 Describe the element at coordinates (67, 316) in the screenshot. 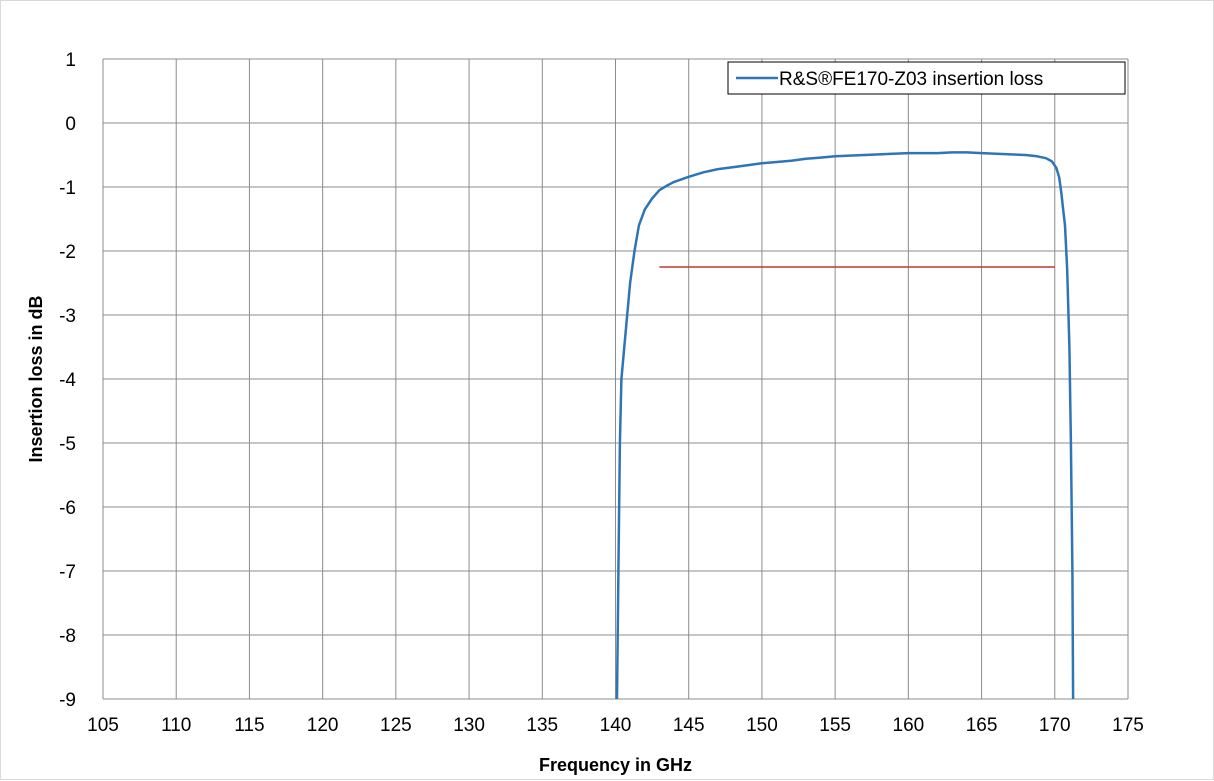

I see `y-tick-label: -3` at that location.